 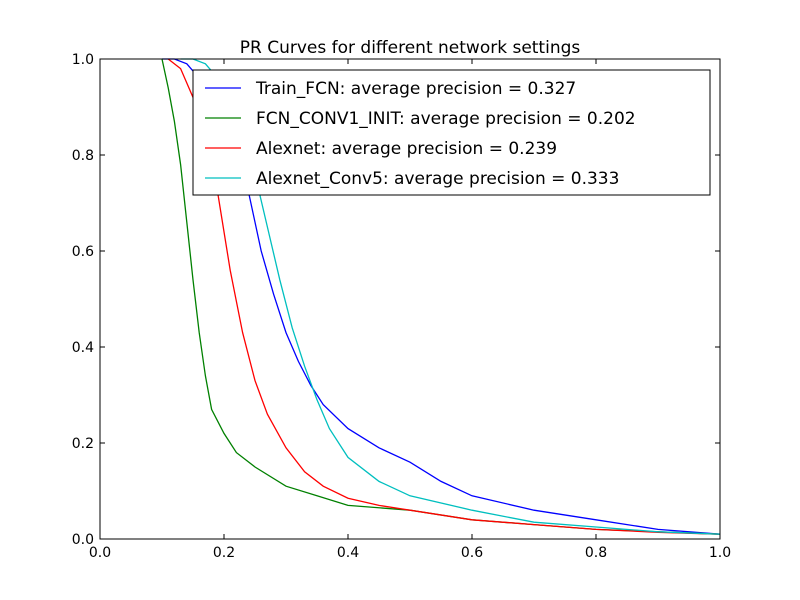 I want to click on y-tick-label: 1.0, so click(x=83, y=60).